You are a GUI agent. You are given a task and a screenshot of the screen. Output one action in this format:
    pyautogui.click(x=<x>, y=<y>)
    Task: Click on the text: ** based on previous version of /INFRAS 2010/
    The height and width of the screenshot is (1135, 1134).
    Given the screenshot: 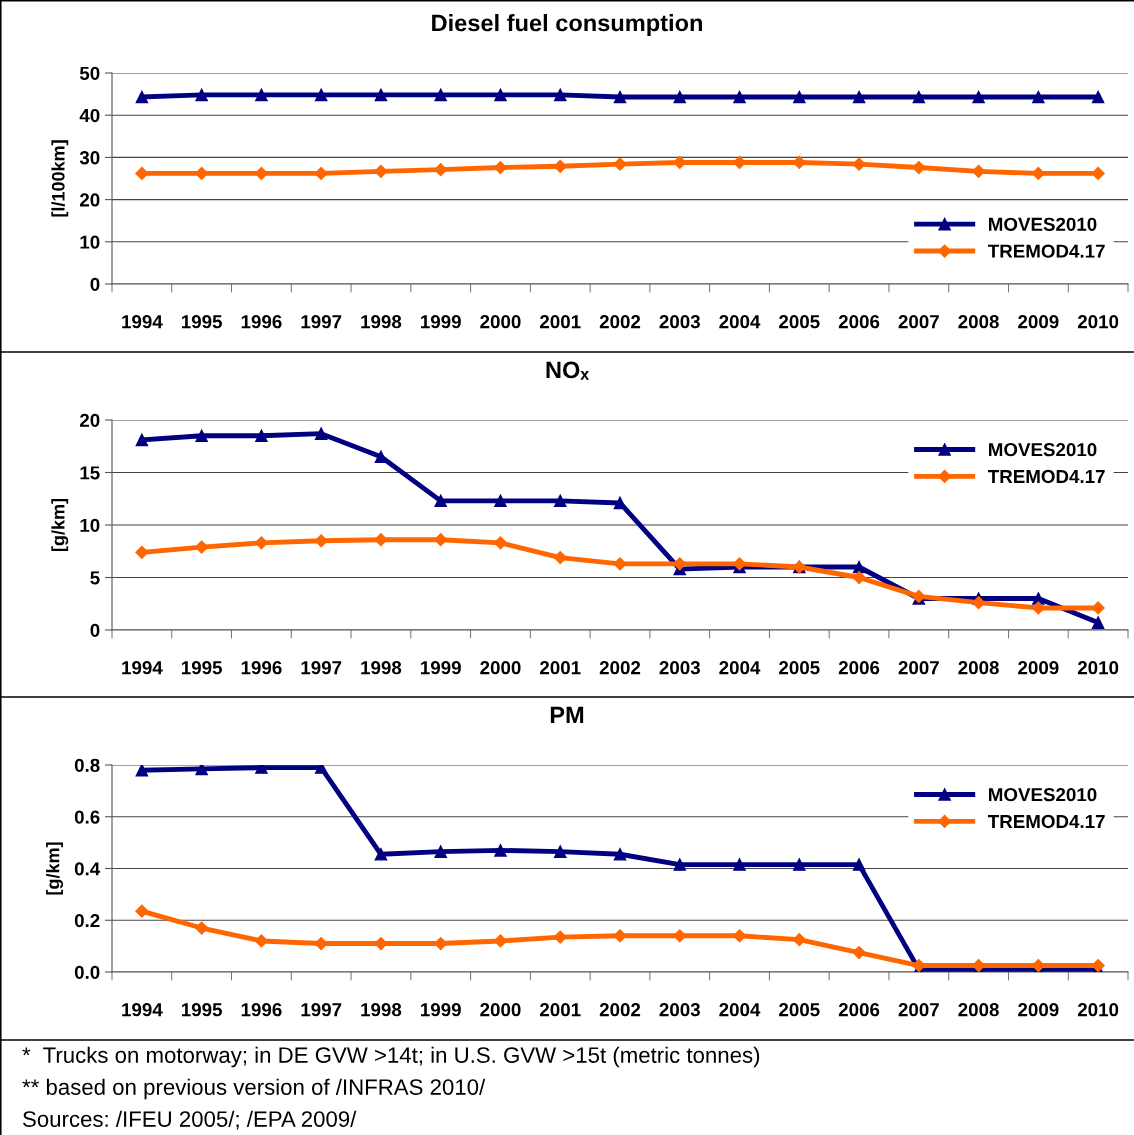 What is the action you would take?
    pyautogui.click(x=254, y=1089)
    